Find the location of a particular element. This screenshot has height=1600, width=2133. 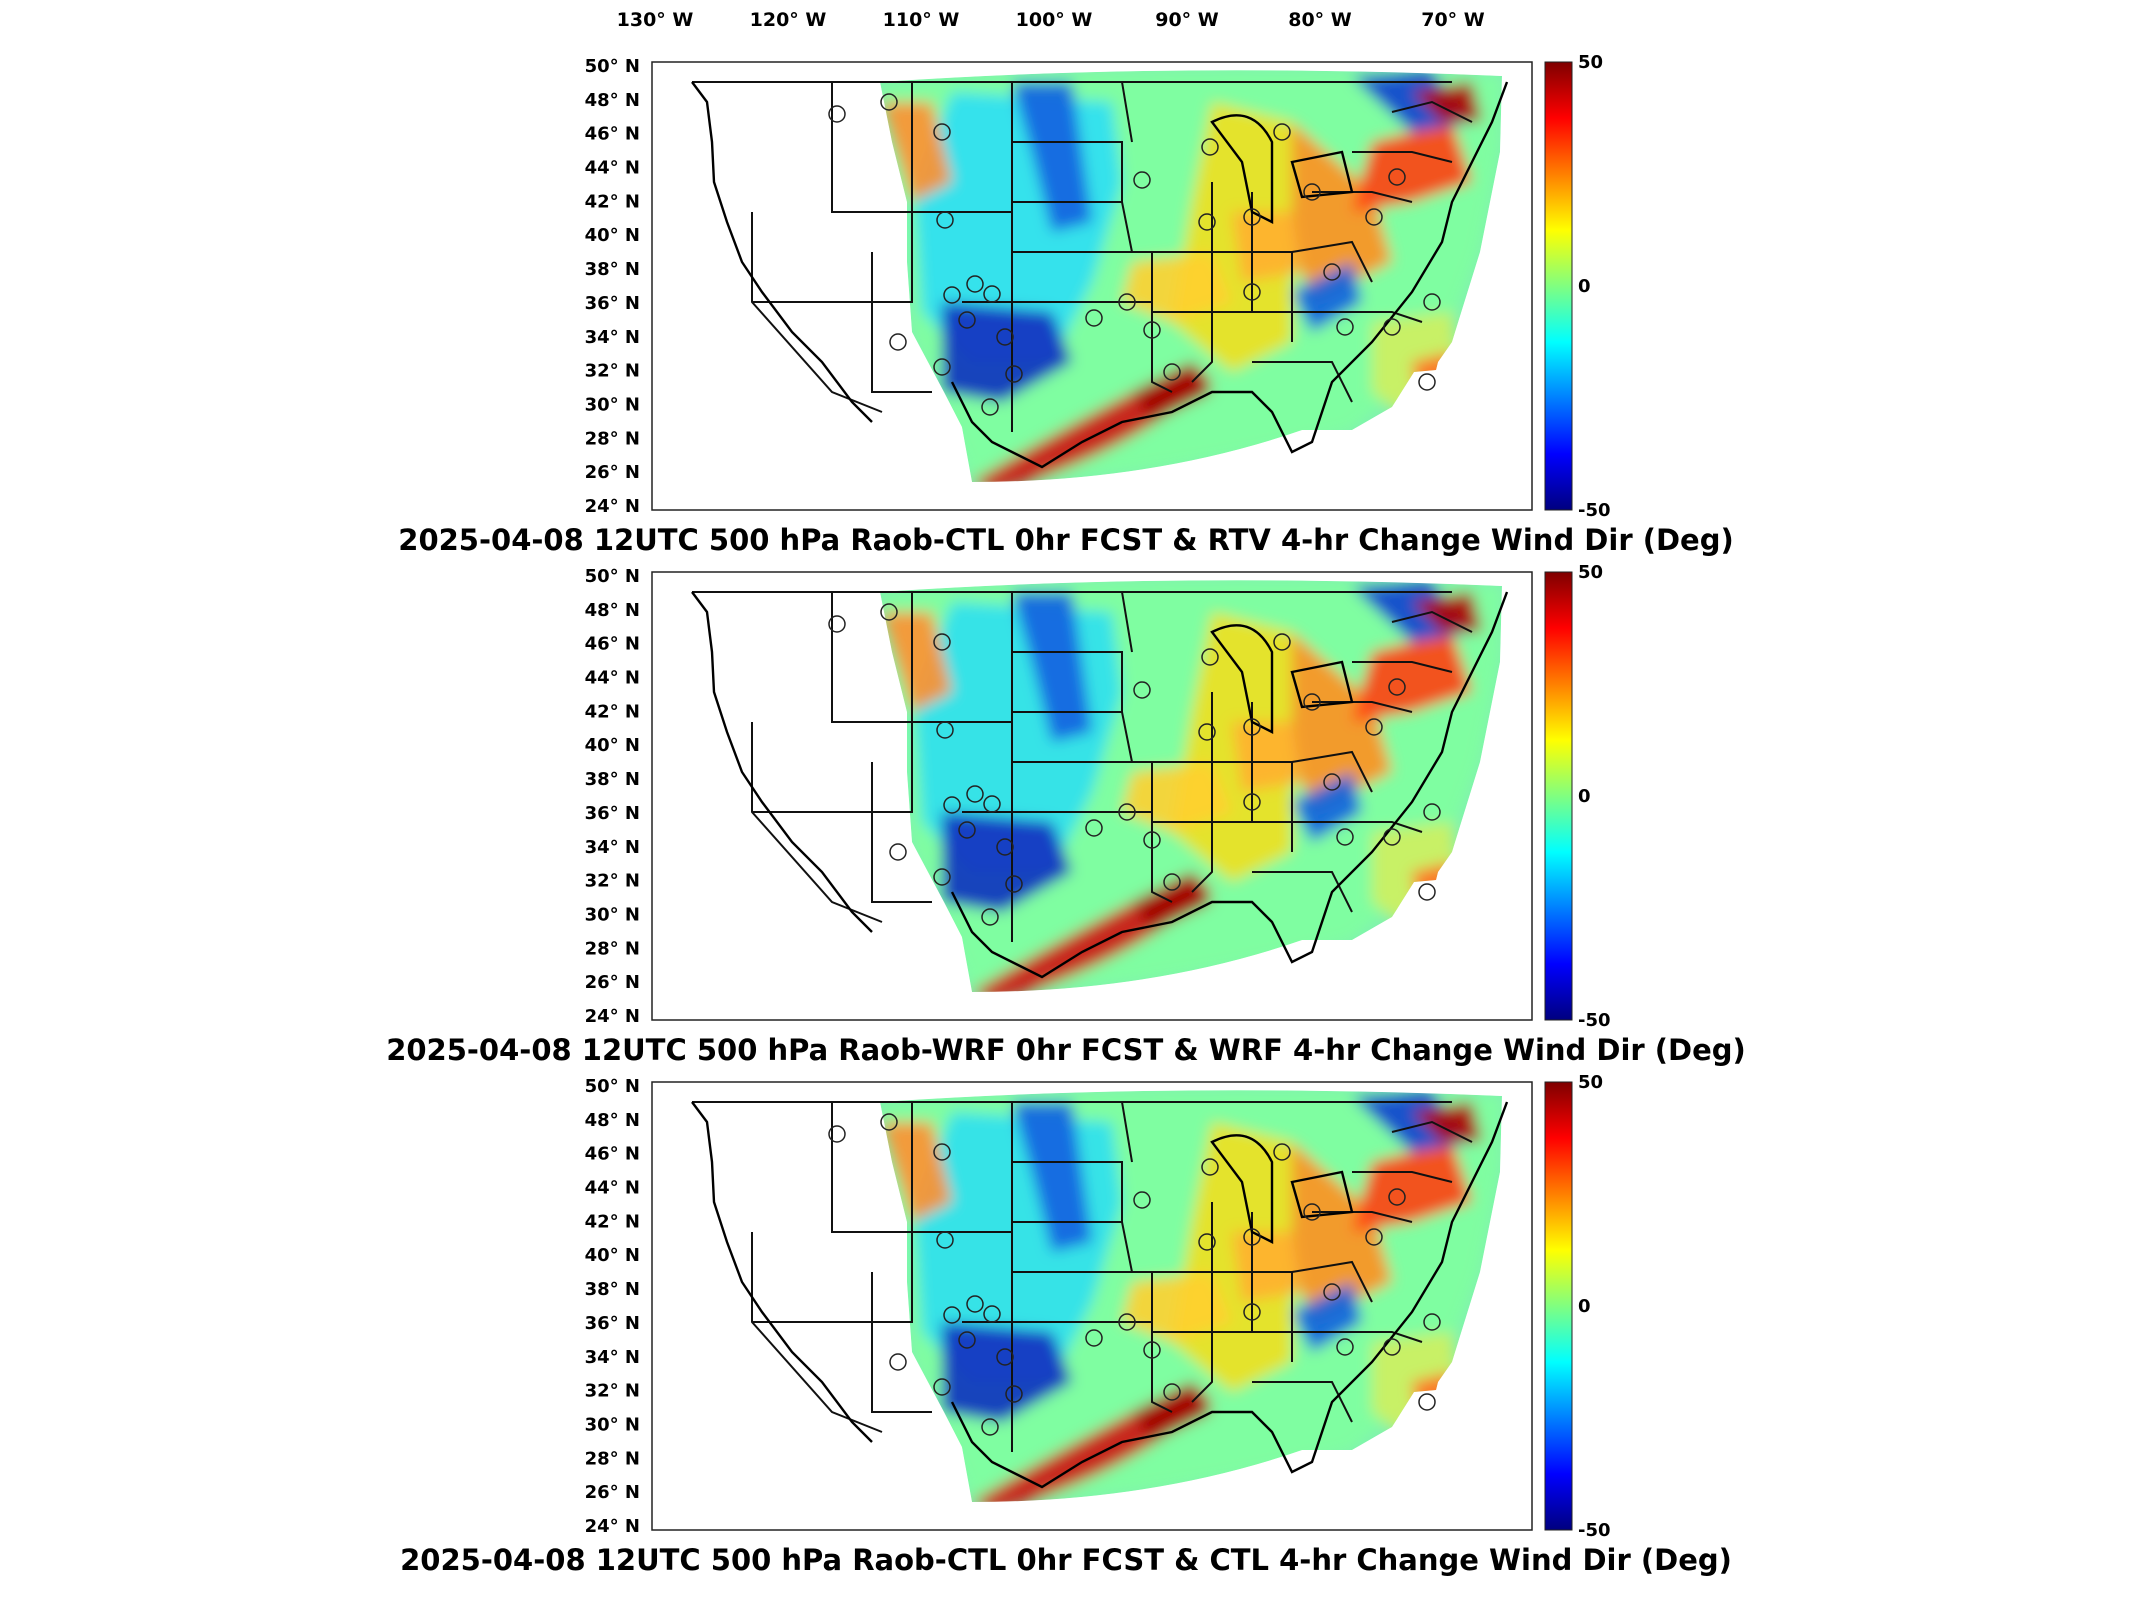

state-boundaries is located at coordinates (1082, 256).